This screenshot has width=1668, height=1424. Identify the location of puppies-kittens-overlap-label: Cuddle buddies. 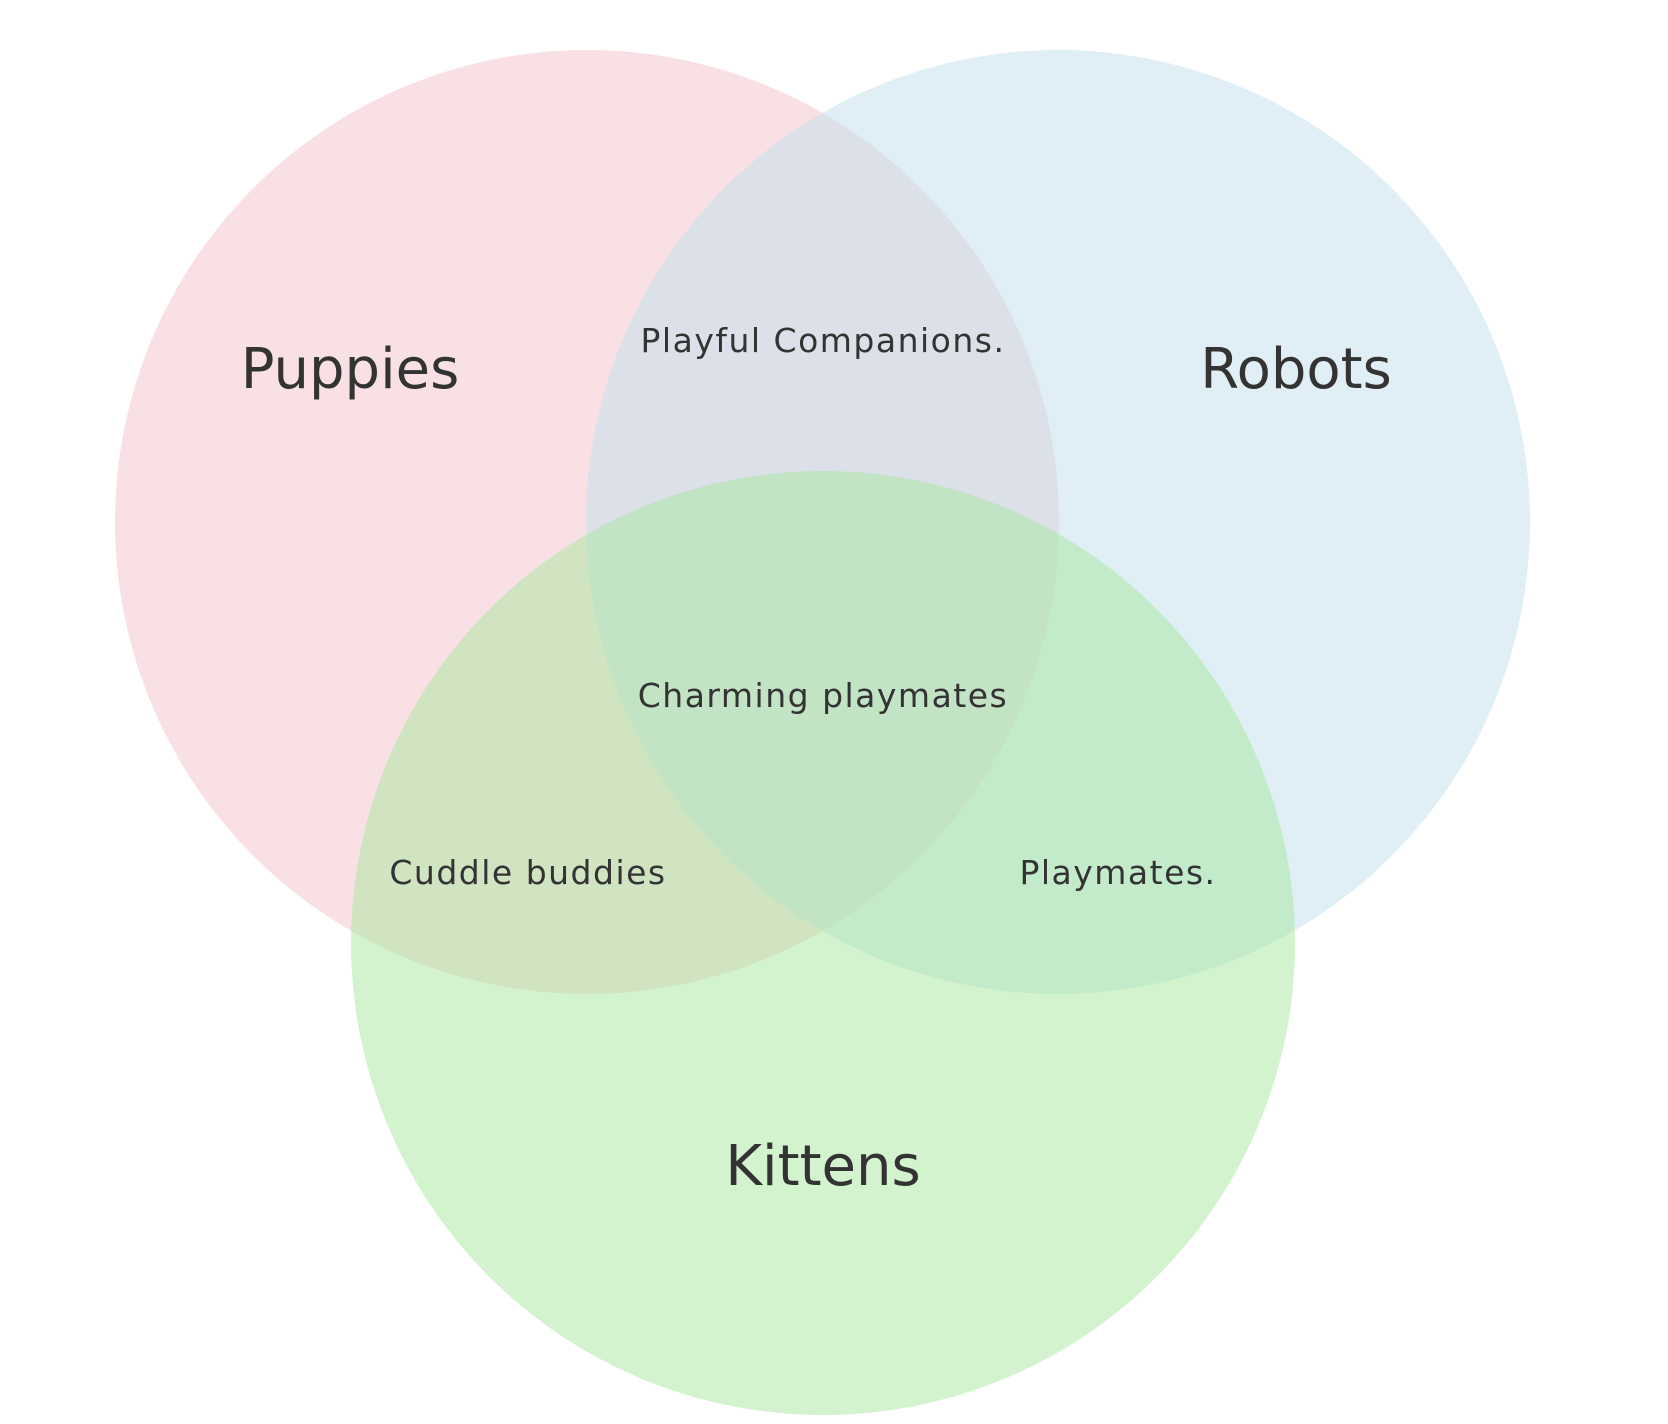
(527, 872).